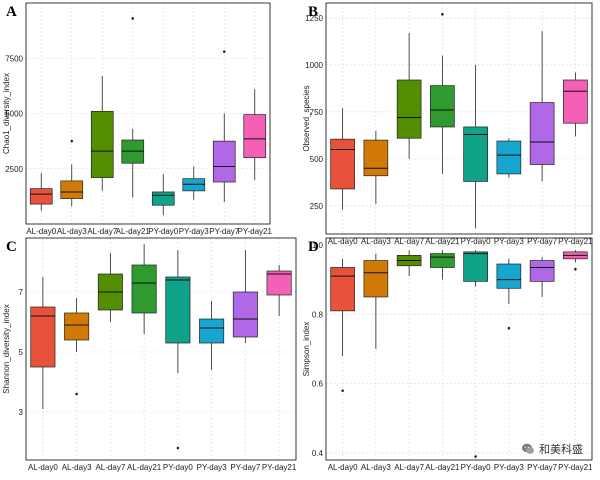  I want to click on panel-b-y-tick-label: 1000, so click(314, 65).